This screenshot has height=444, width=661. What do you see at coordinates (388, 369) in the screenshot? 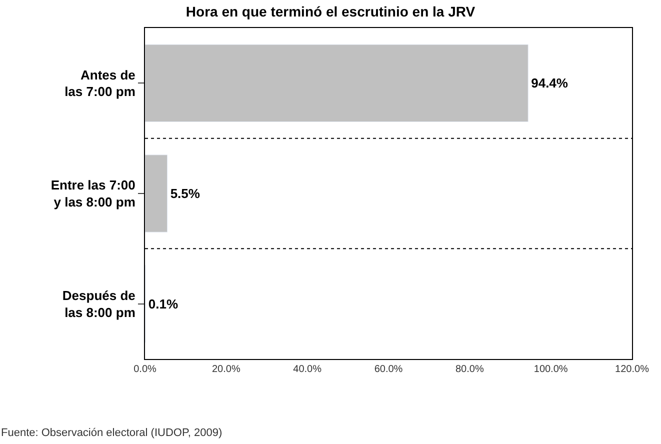
I see `x-tick-label: 60.0%` at bounding box center [388, 369].